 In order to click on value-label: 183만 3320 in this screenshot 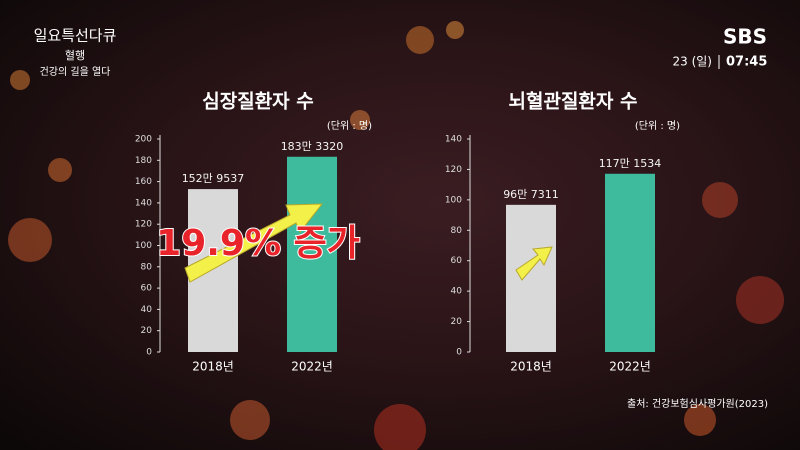, I will do `click(312, 146)`.